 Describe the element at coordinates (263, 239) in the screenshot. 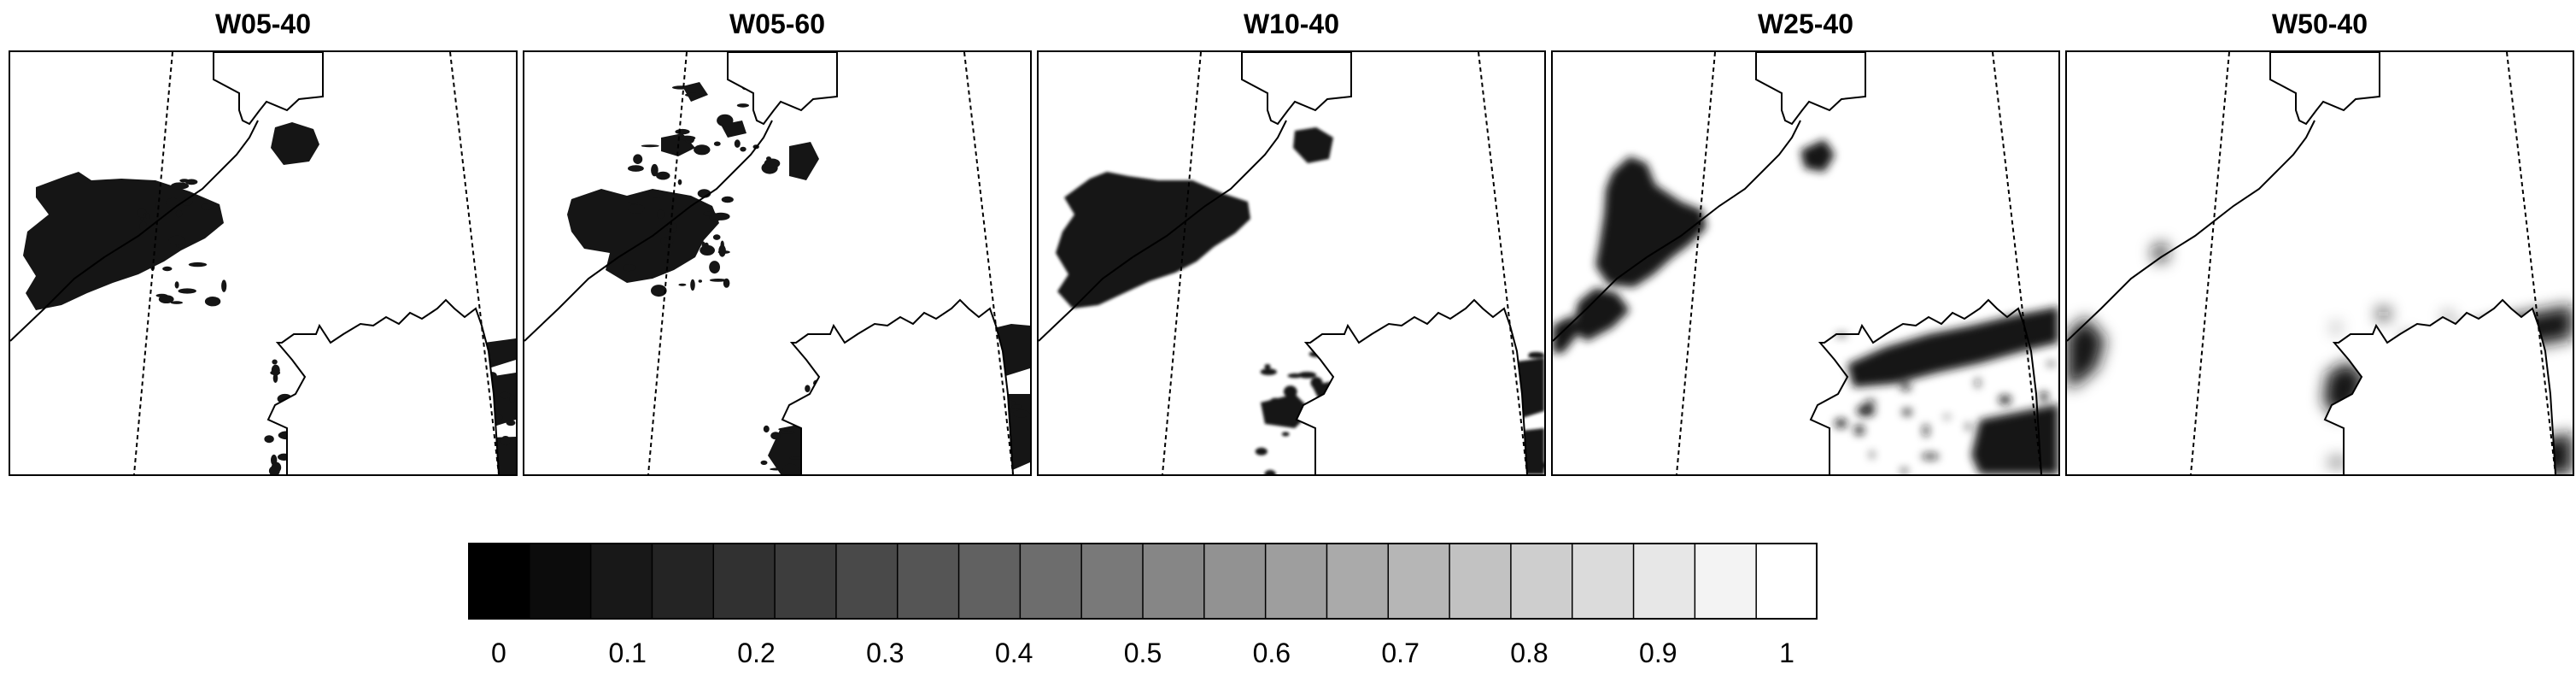

I see `panel-w05-40: W05-40` at that location.